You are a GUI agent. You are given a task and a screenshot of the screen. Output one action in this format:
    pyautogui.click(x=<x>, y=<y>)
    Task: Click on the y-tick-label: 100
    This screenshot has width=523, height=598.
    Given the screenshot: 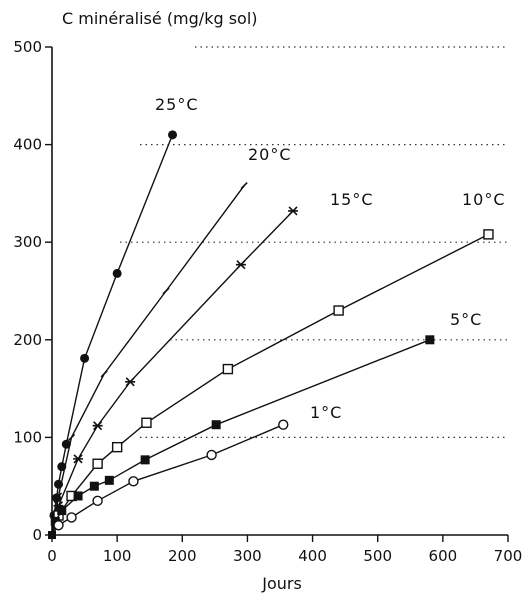 What is the action you would take?
    pyautogui.click(x=27, y=437)
    